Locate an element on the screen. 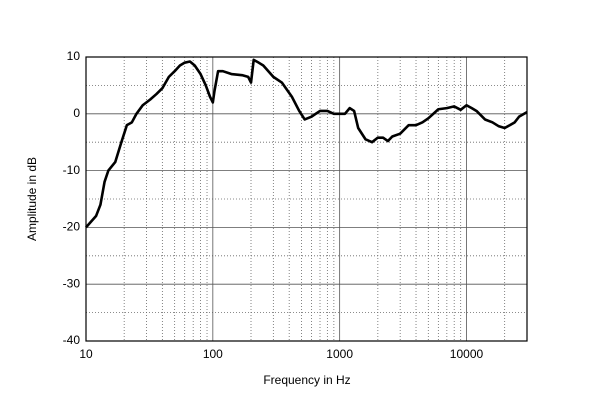  y-axis-label: Amplitude in dB is located at coordinates (32, 199).